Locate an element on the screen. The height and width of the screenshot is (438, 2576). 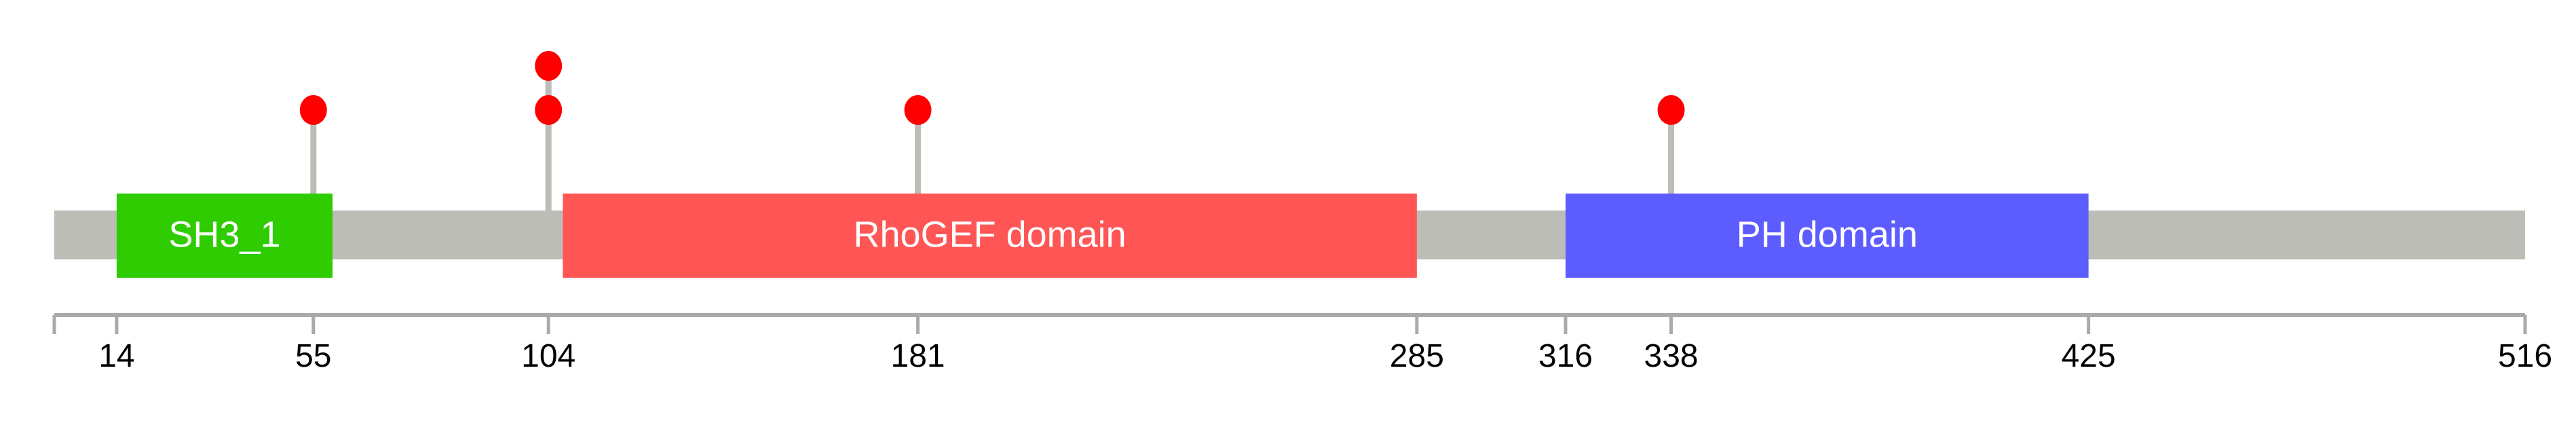
tick-label: 14 is located at coordinates (116, 356).